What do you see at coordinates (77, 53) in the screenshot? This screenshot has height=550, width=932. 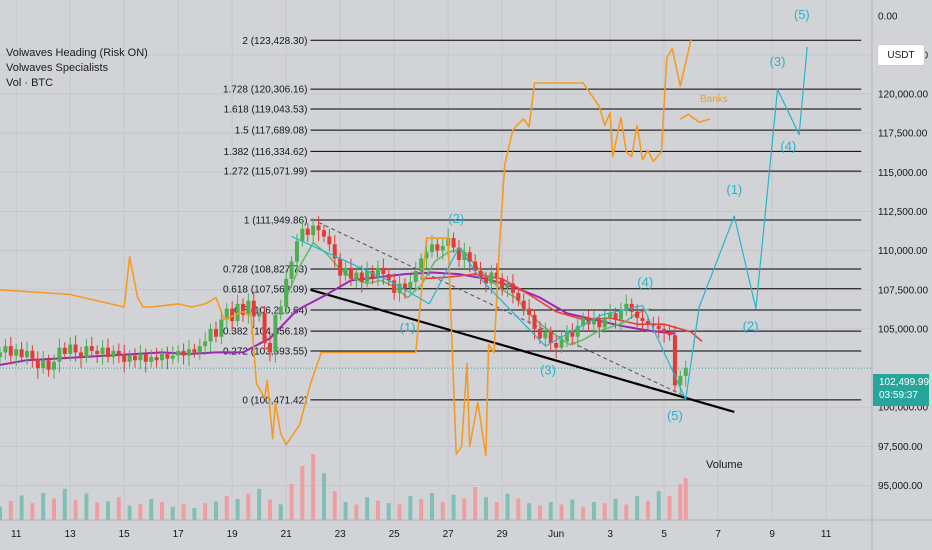 I see `indicator-label-heading: Volwaves Heading (Risk ON)` at bounding box center [77, 53].